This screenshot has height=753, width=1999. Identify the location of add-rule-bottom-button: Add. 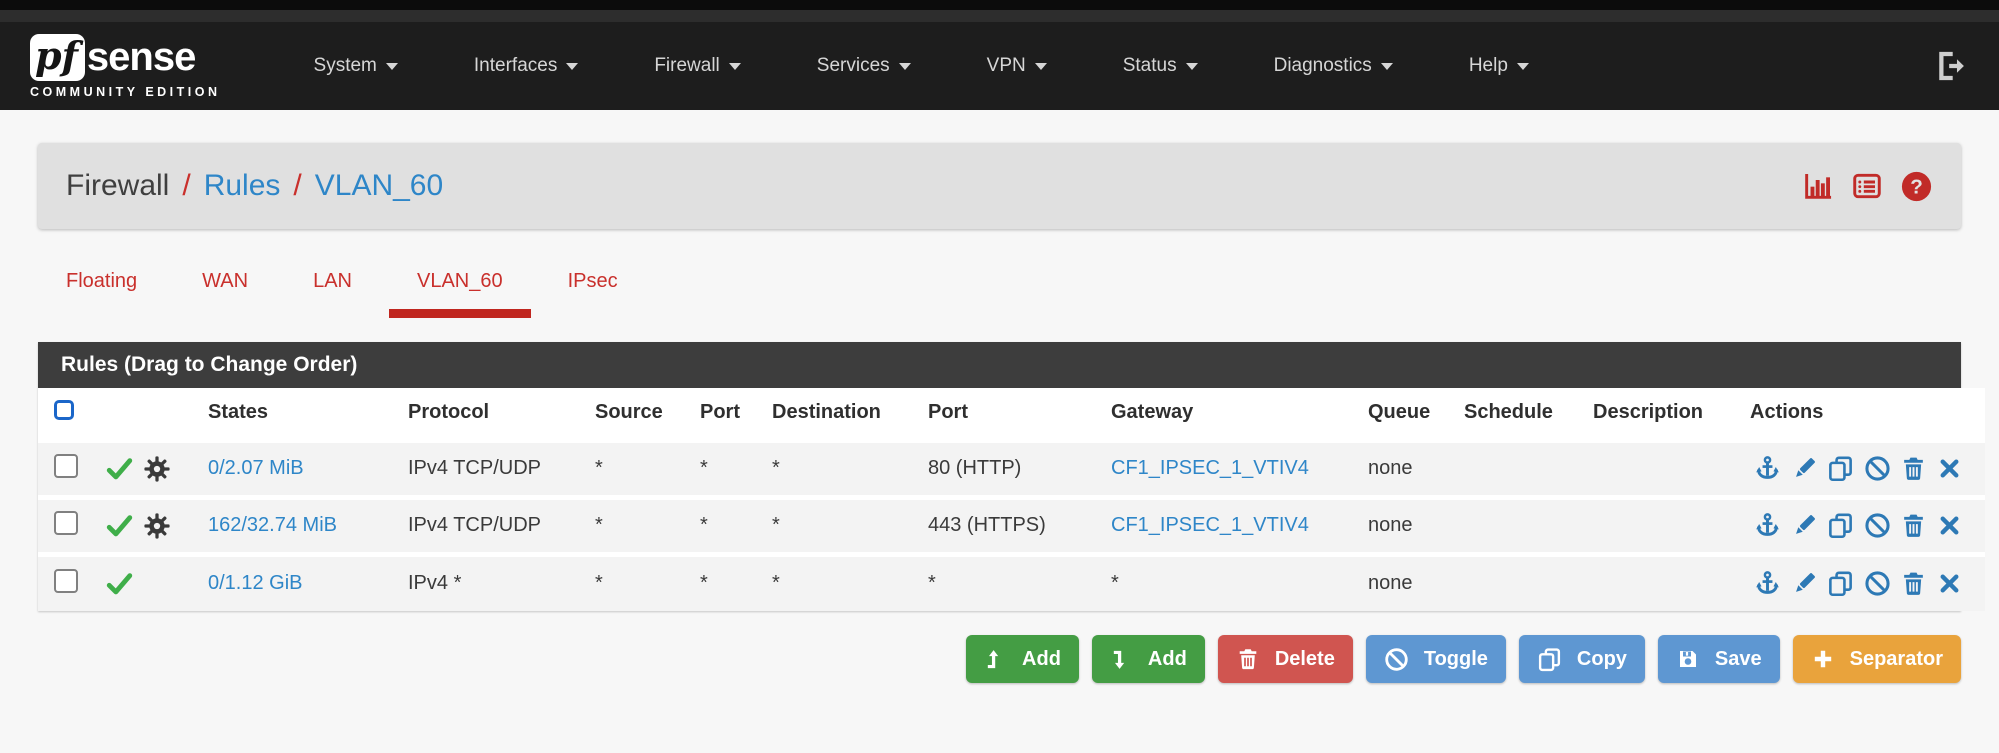
(1148, 659).